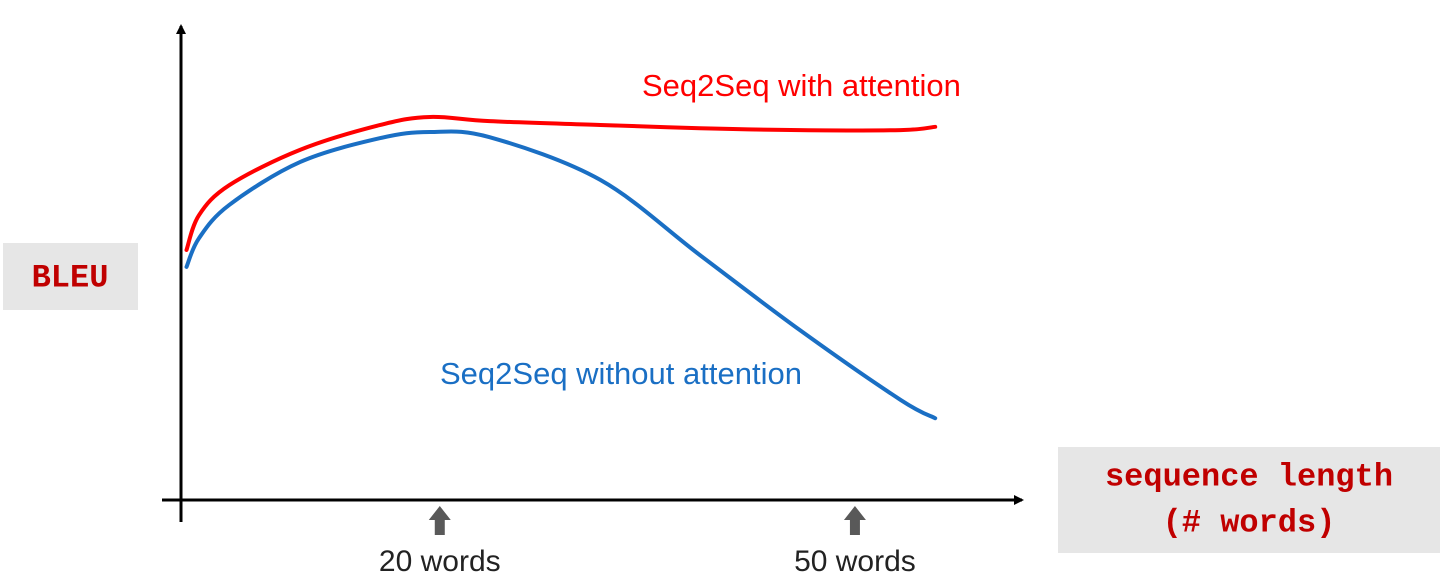 The image size is (1452, 584). Describe the element at coordinates (440, 561) in the screenshot. I see `x-tick-label: 20 words` at that location.